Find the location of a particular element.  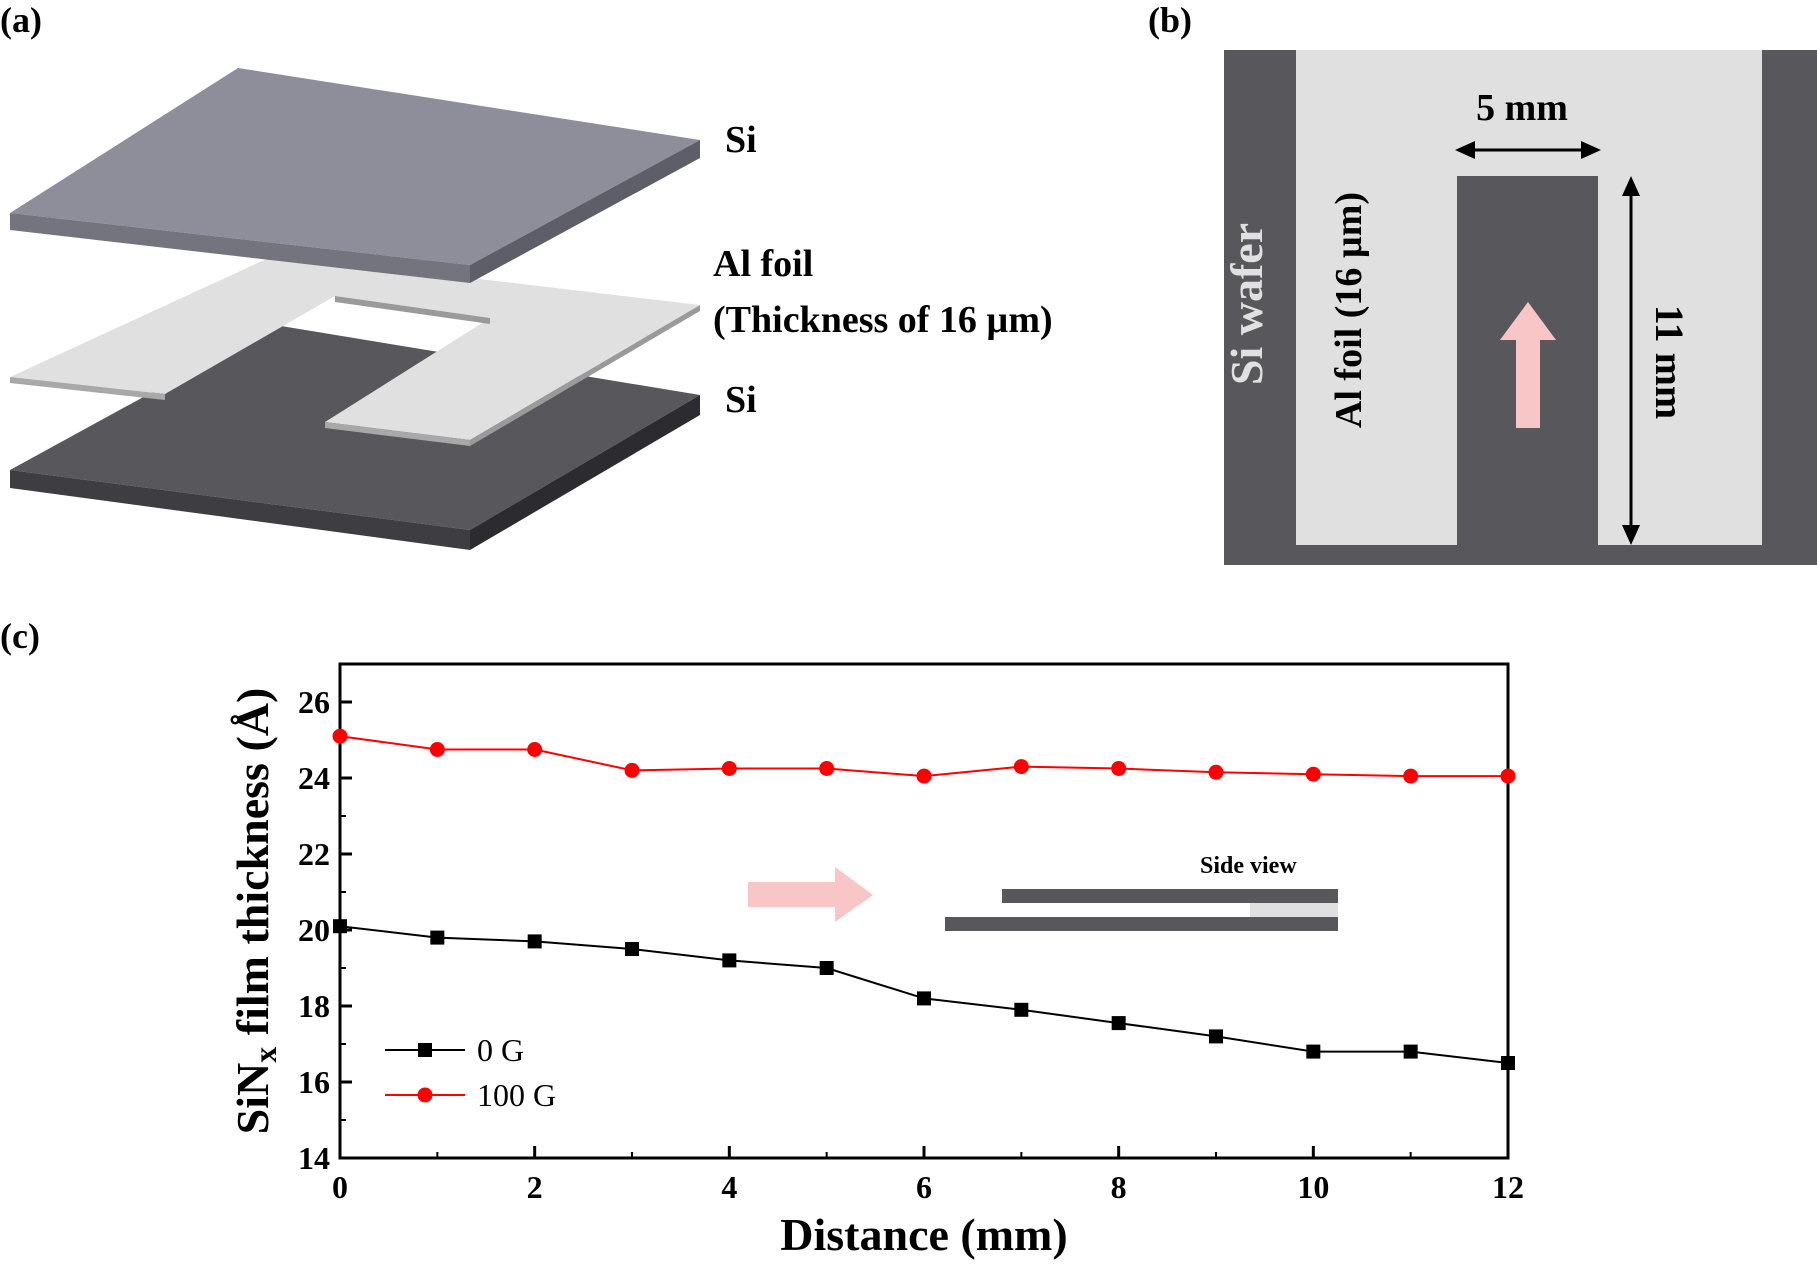

y-axis-label-subscript: x is located at coordinates (265, 1055).